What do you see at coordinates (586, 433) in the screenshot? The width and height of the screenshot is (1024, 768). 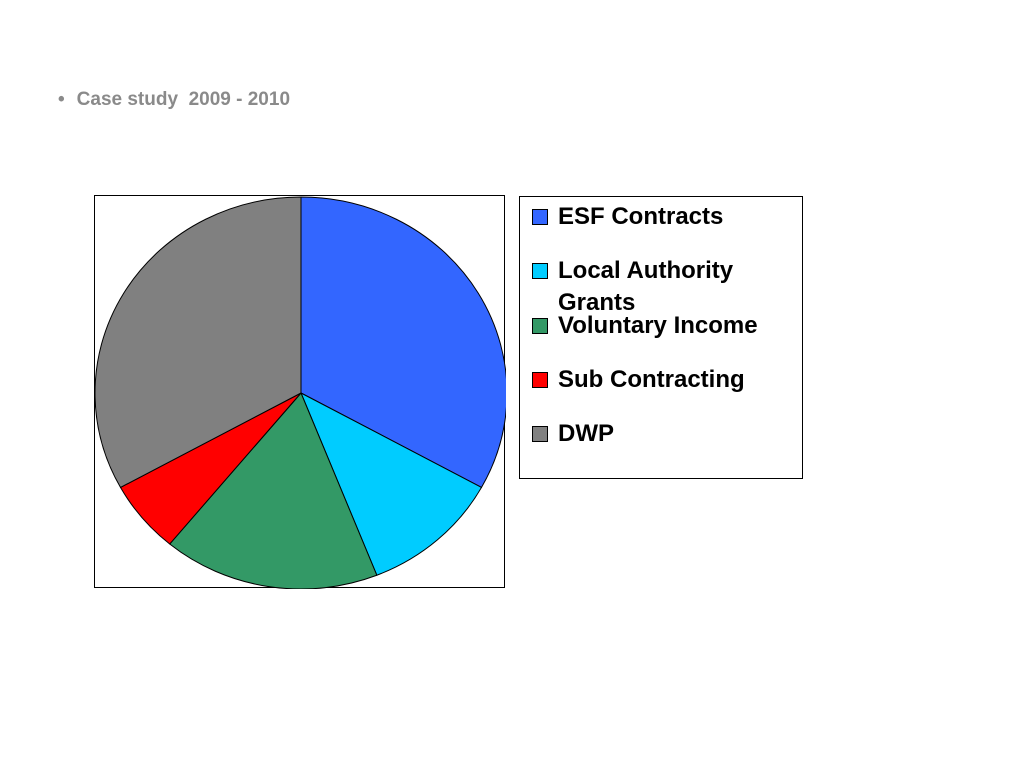 I see `legend-label: DWP` at bounding box center [586, 433].